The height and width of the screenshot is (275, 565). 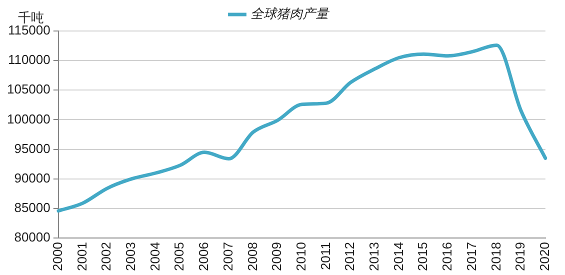 What do you see at coordinates (544, 256) in the screenshot?
I see `x-tick-label: 2020` at bounding box center [544, 256].